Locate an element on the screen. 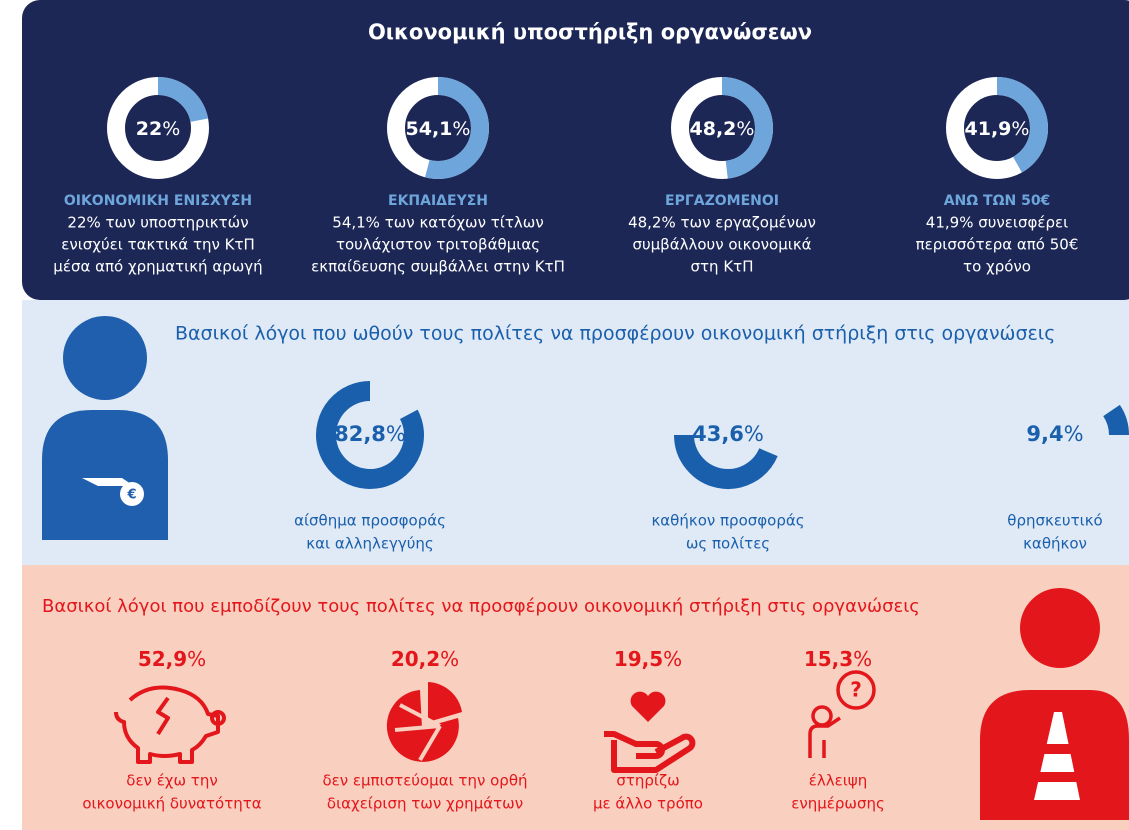 The width and height of the screenshot is (1129, 830). item-text: οικονομική δυνατότητα is located at coordinates (171, 804).